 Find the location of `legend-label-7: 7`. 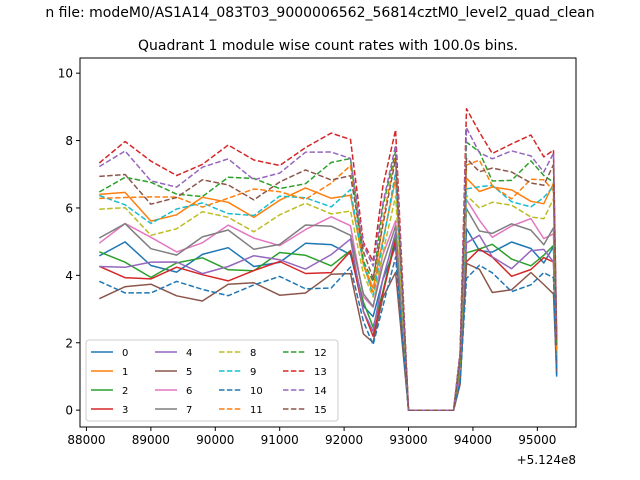

legend-label-7: 7 is located at coordinates (189, 410).